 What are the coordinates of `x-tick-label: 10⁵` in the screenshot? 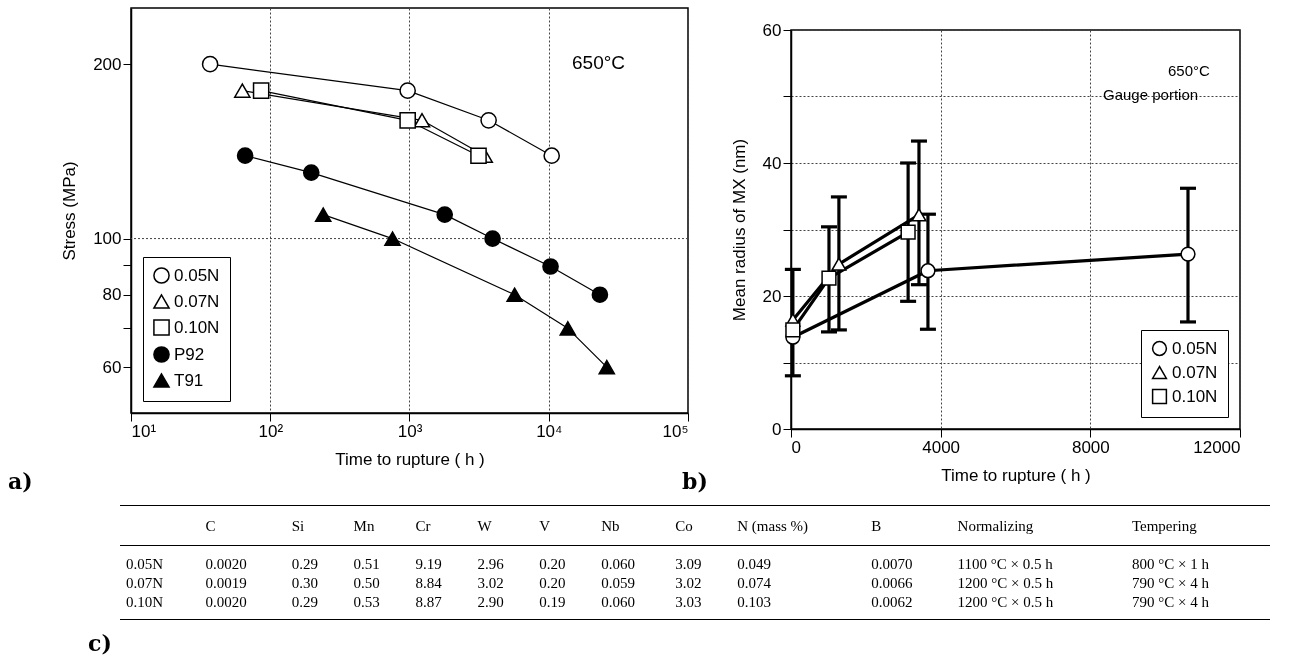 It's located at (675, 431).